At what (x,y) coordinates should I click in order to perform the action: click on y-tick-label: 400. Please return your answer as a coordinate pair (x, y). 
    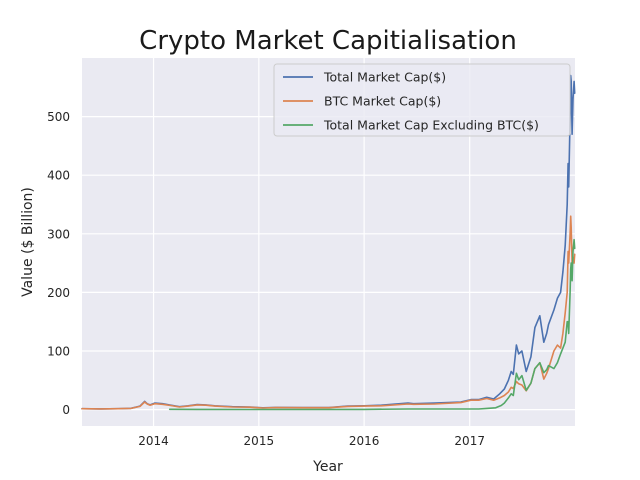
    Looking at the image, I should click on (58, 176).